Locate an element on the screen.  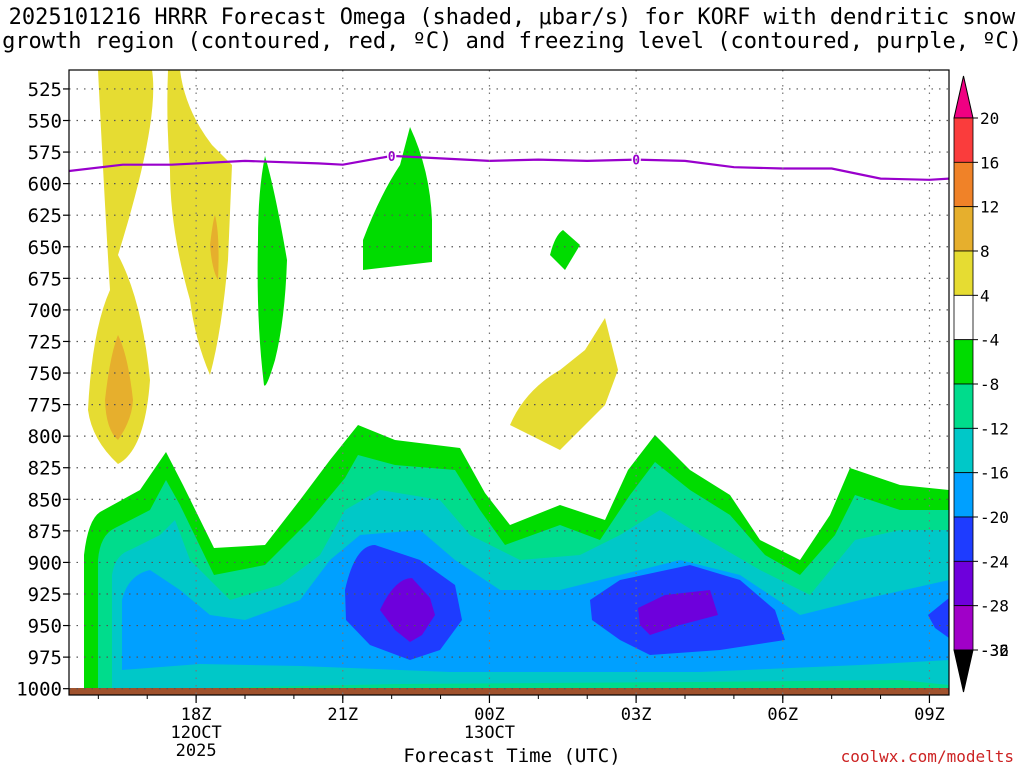
y-tick-label: 1000 is located at coordinates (39, 690).